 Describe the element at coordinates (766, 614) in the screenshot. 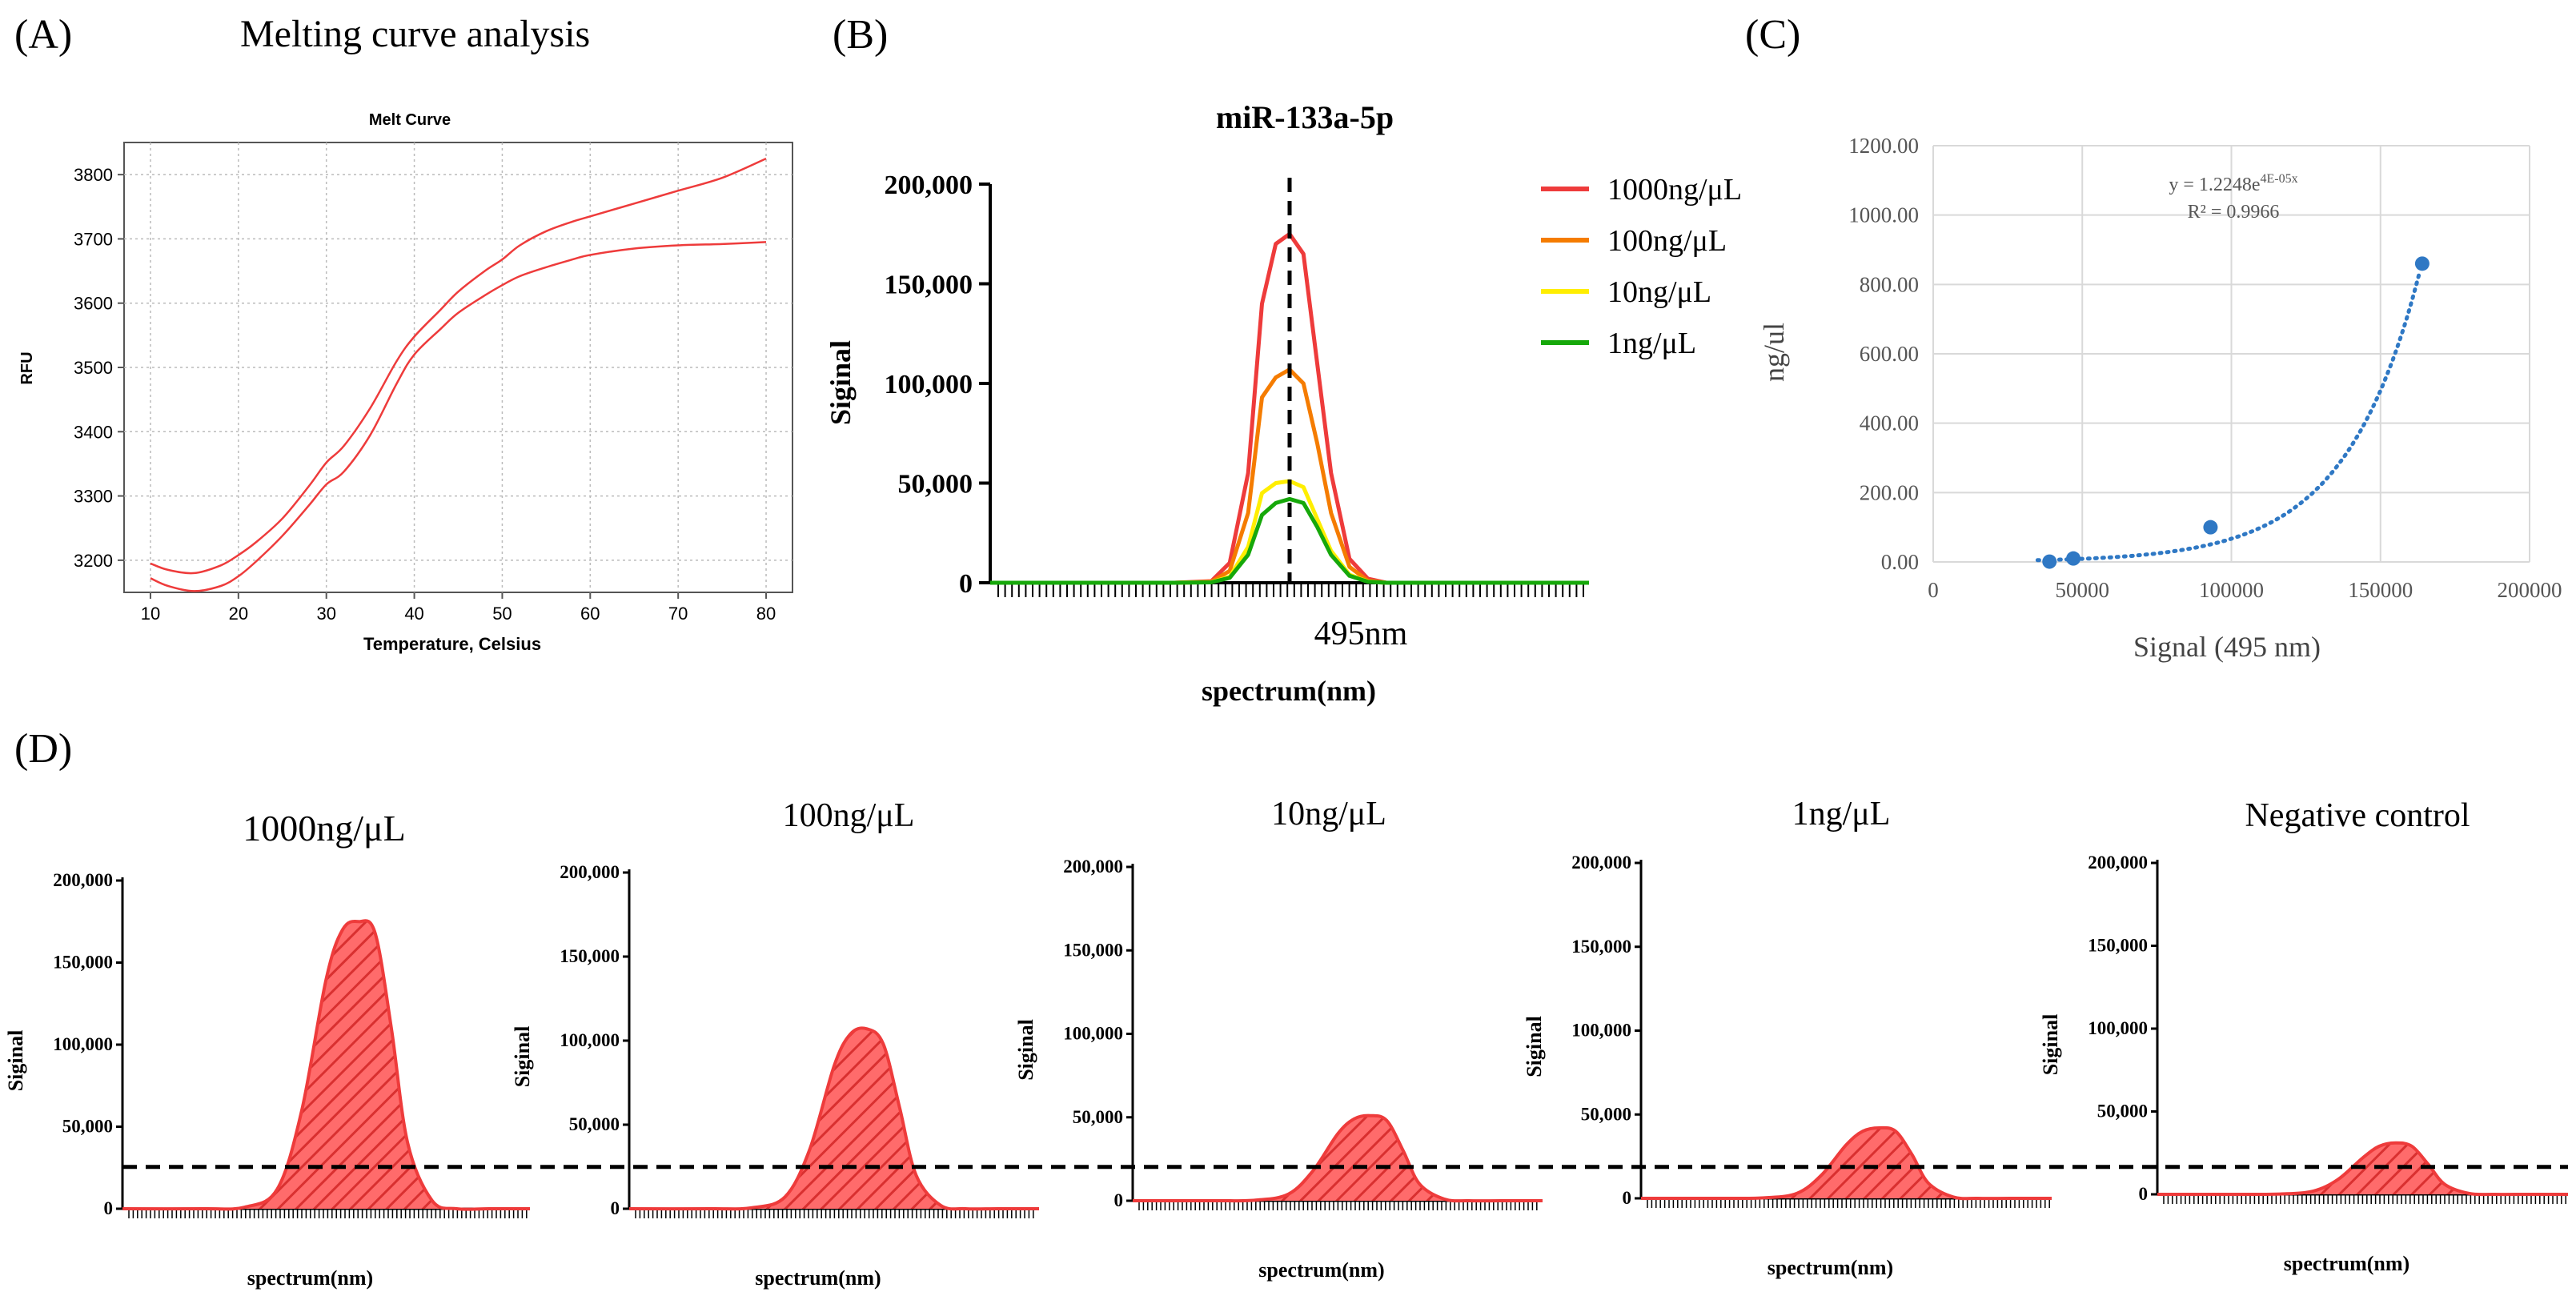

I see `melt-x-tick-label: 80` at that location.